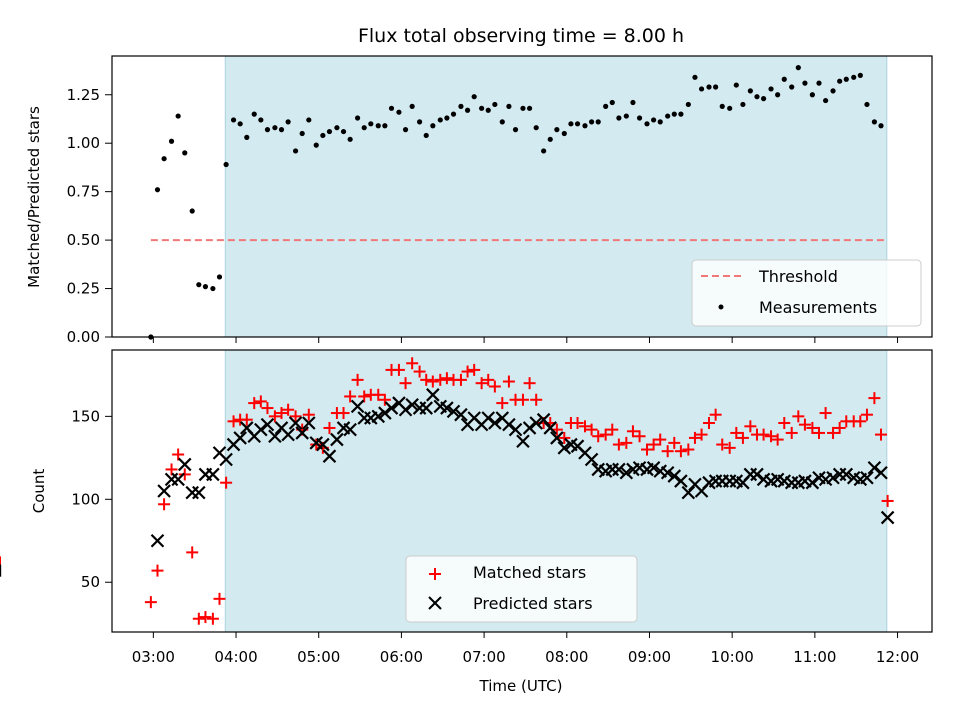 The width and height of the screenshot is (960, 720). What do you see at coordinates (806, 293) in the screenshot?
I see `top-legend-box` at bounding box center [806, 293].